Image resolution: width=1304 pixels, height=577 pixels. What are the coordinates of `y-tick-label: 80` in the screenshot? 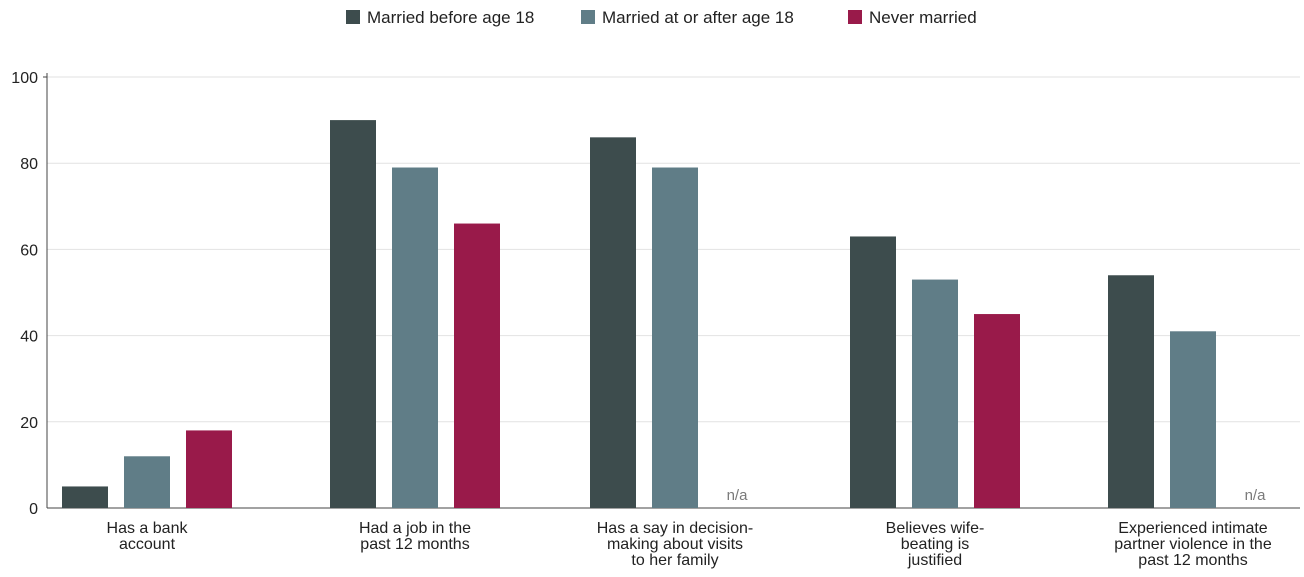 It's located at (29, 164).